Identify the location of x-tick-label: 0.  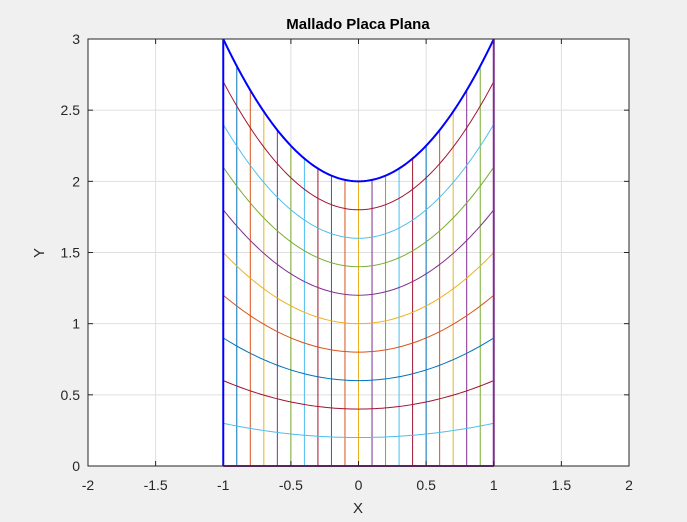
(359, 485).